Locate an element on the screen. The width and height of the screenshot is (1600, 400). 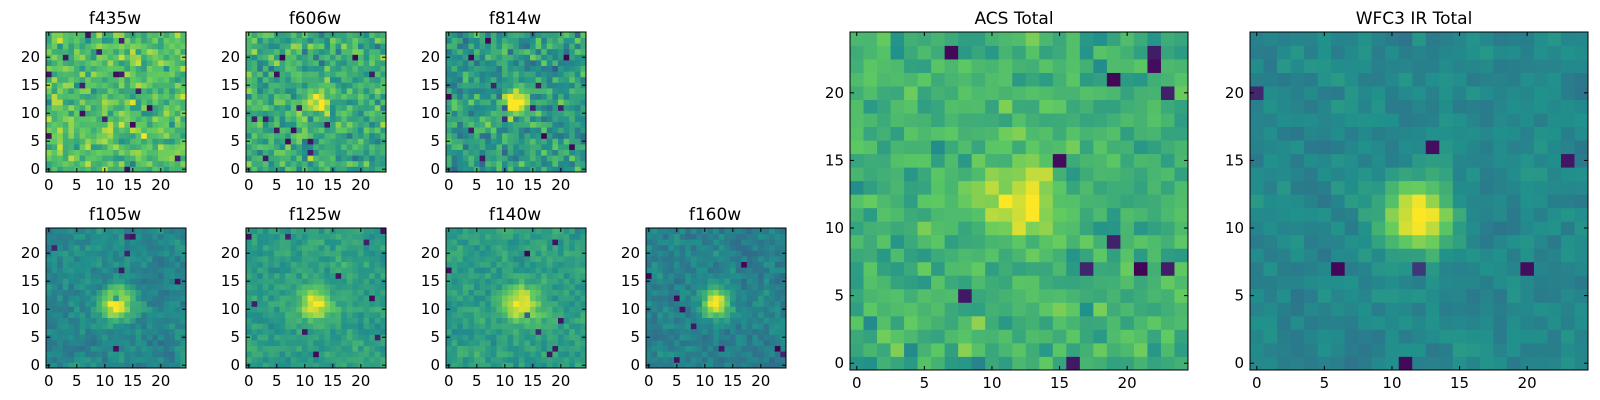
x-tick-label: 5 is located at coordinates (77, 381).